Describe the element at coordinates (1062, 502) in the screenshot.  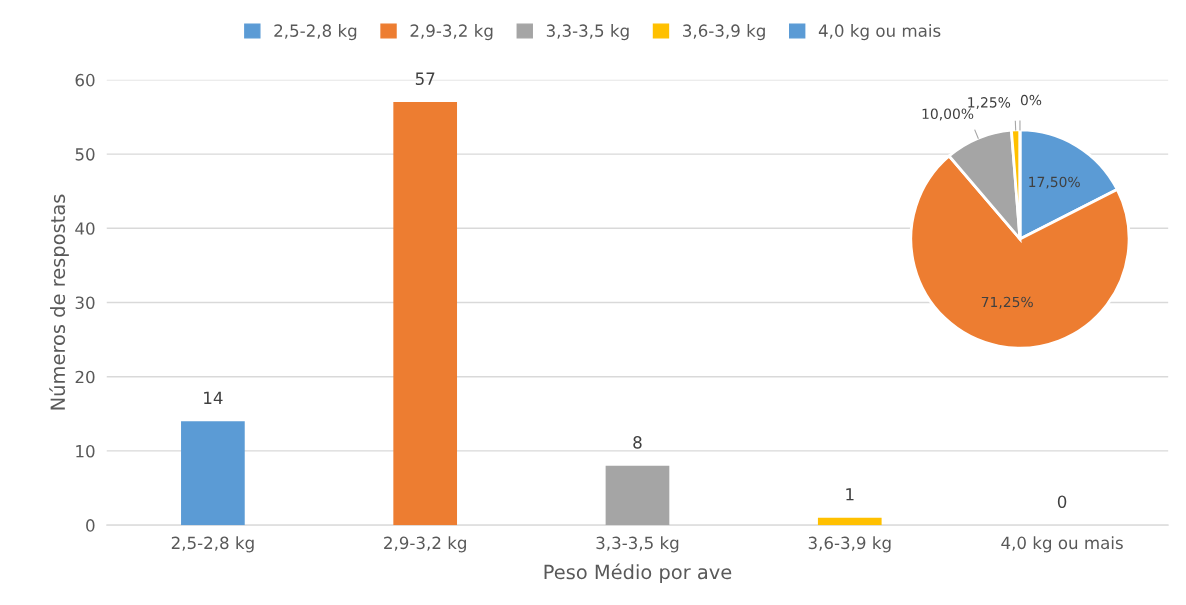
I see `data-label: 0` at that location.